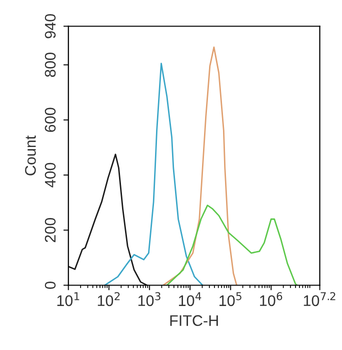 Image resolution: width=342 pixels, height=350 pixels. What do you see at coordinates (50, 285) in the screenshot?
I see `y-tick-label: 0` at bounding box center [50, 285].